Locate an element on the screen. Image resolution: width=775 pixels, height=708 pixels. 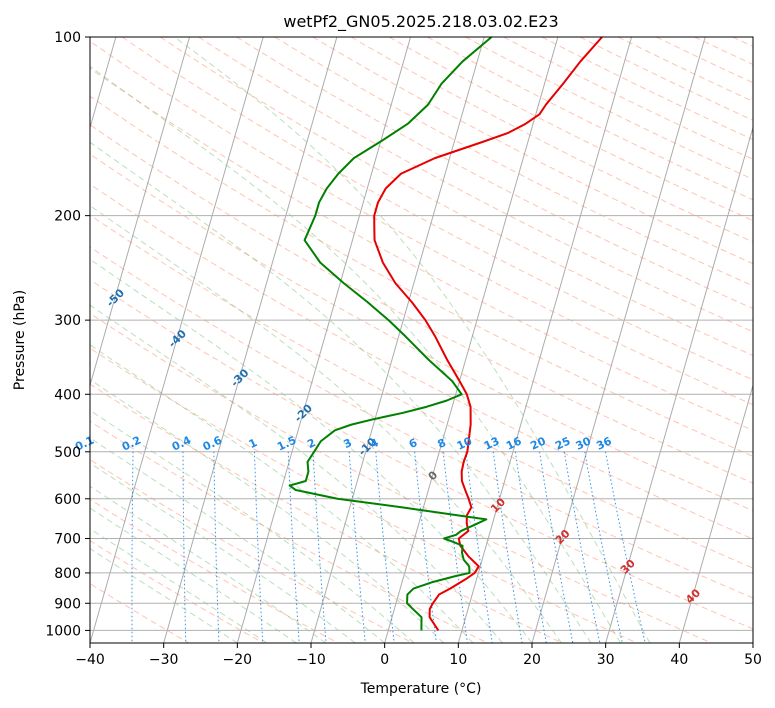
x-tick-label: 50 is located at coordinates (753, 660).